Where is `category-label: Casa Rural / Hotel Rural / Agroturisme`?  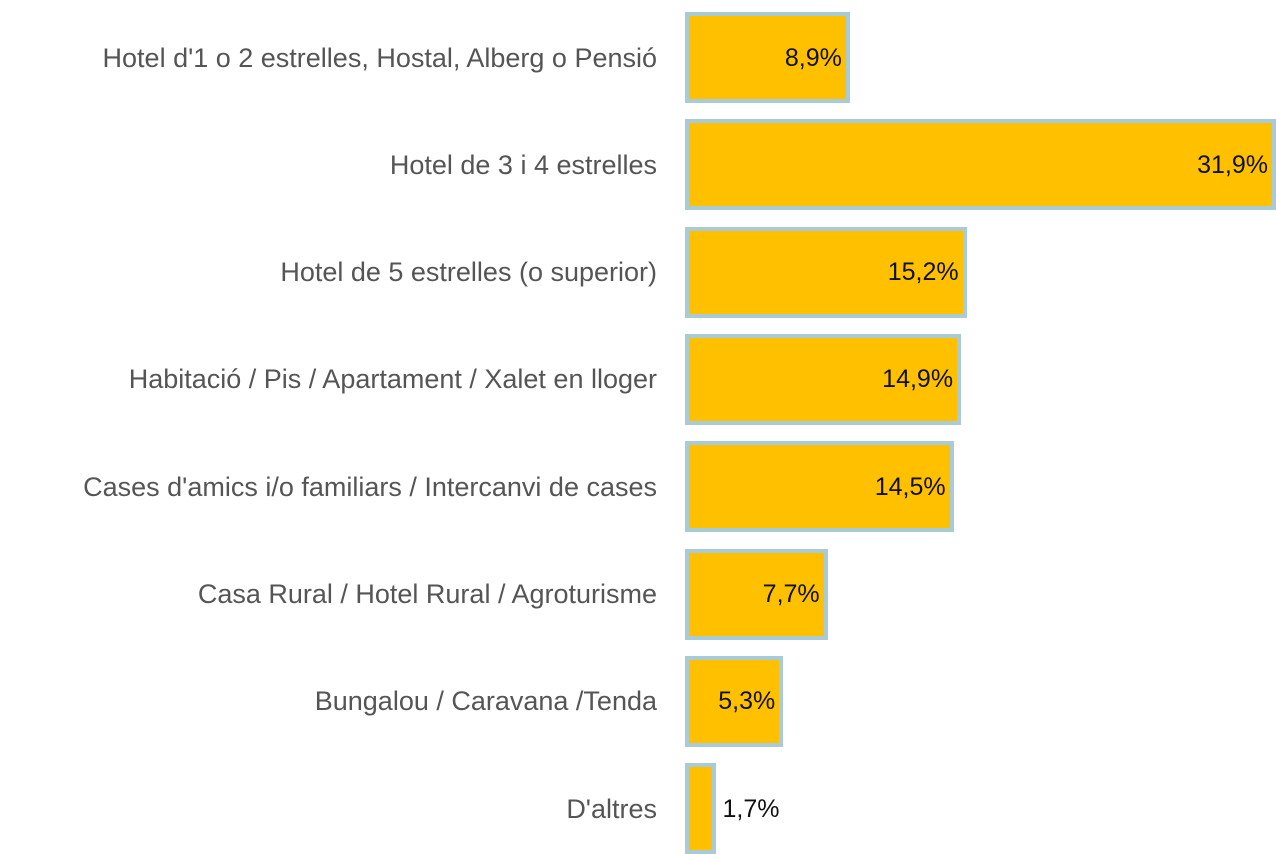
category-label: Casa Rural / Hotel Rural / Agroturisme is located at coordinates (427, 594).